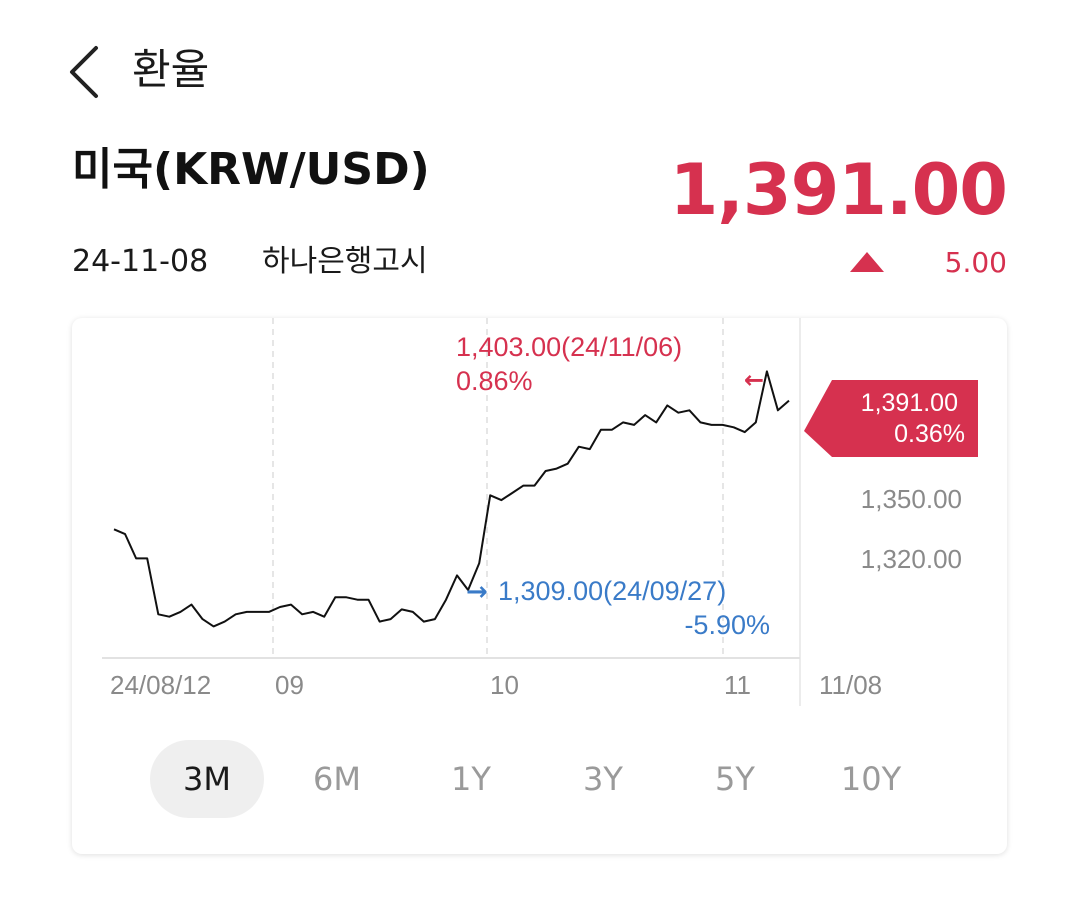 Image resolution: width=1079 pixels, height=913 pixels. I want to click on low-value-label: 1,309.00(24/09/27), so click(612, 591).